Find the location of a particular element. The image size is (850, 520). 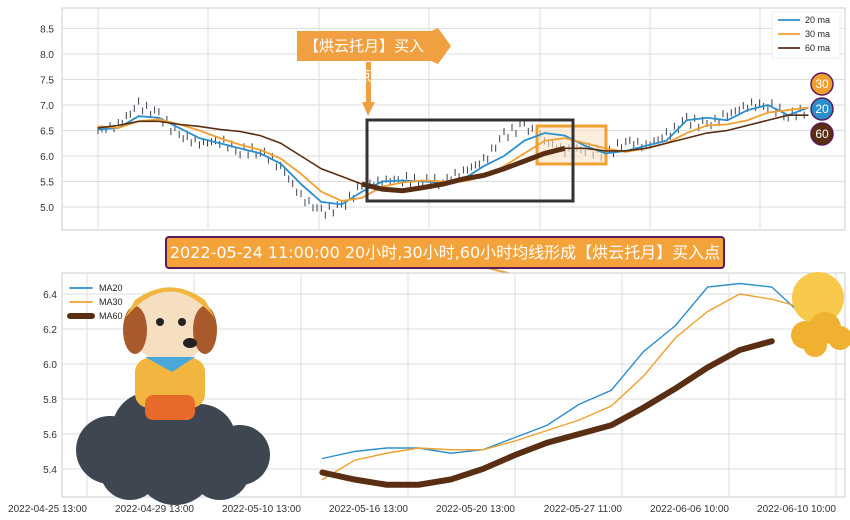

highlight-box-dark is located at coordinates (470, 160).